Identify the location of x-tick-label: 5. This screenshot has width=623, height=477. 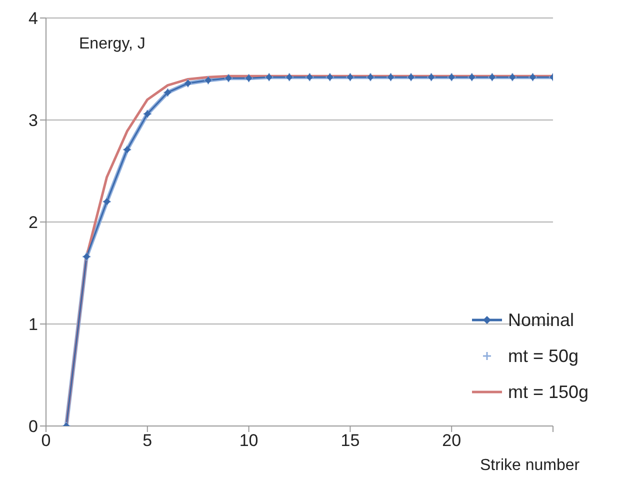
(147, 440).